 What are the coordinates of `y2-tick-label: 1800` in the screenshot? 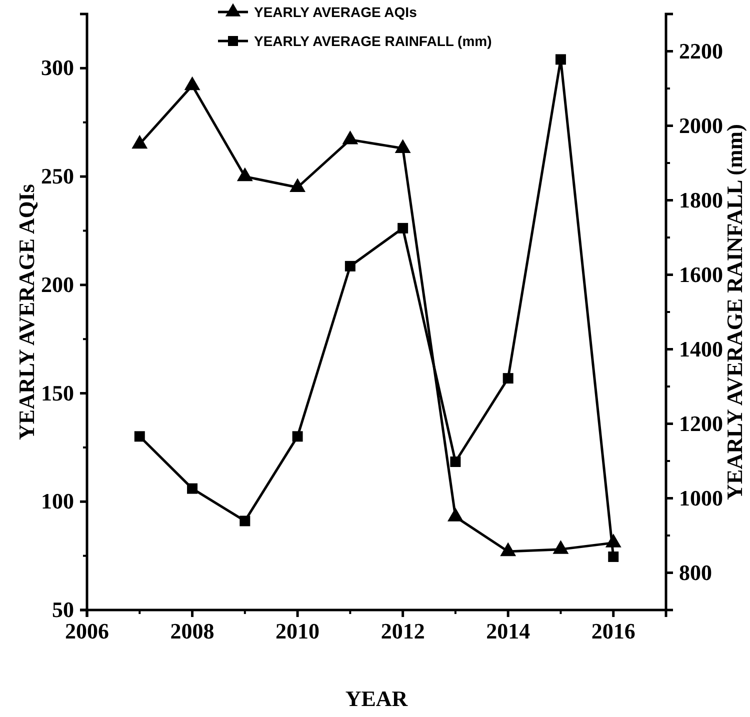 It's located at (701, 199).